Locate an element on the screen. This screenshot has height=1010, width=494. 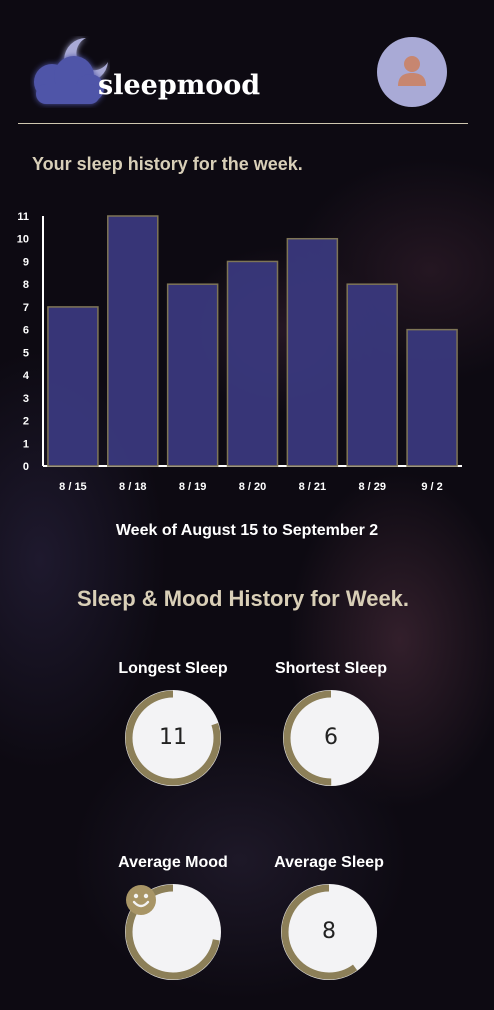
stats-section-title: Sleep & Mood History for Week. is located at coordinates (243, 599).